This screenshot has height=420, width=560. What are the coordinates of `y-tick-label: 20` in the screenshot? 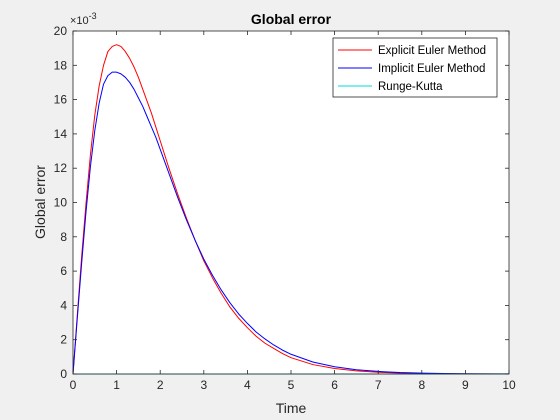 It's located at (61, 31).